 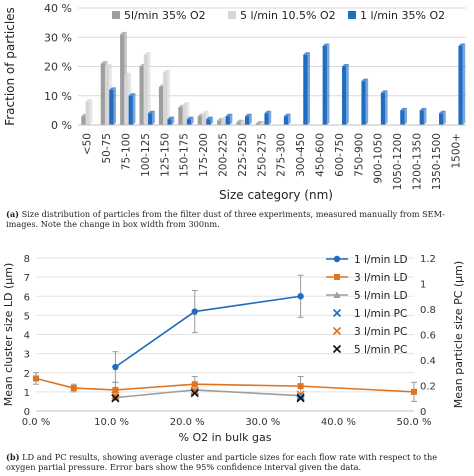 What do you see at coordinates (379, 158) in the screenshot?
I see `x-tick-label: 900-1050` at bounding box center [379, 158].